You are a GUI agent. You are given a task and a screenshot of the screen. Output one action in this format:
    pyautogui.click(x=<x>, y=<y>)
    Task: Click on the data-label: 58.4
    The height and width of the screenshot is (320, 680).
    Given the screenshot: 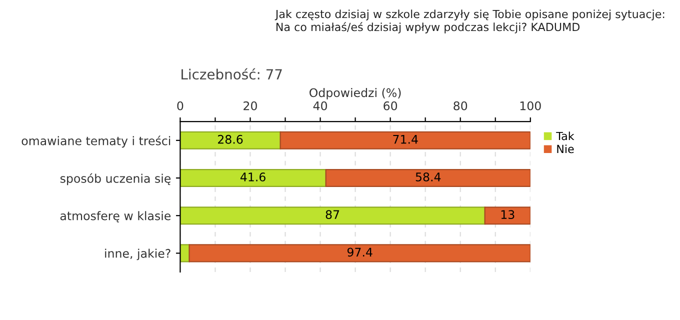 What is the action you would take?
    pyautogui.click(x=428, y=177)
    